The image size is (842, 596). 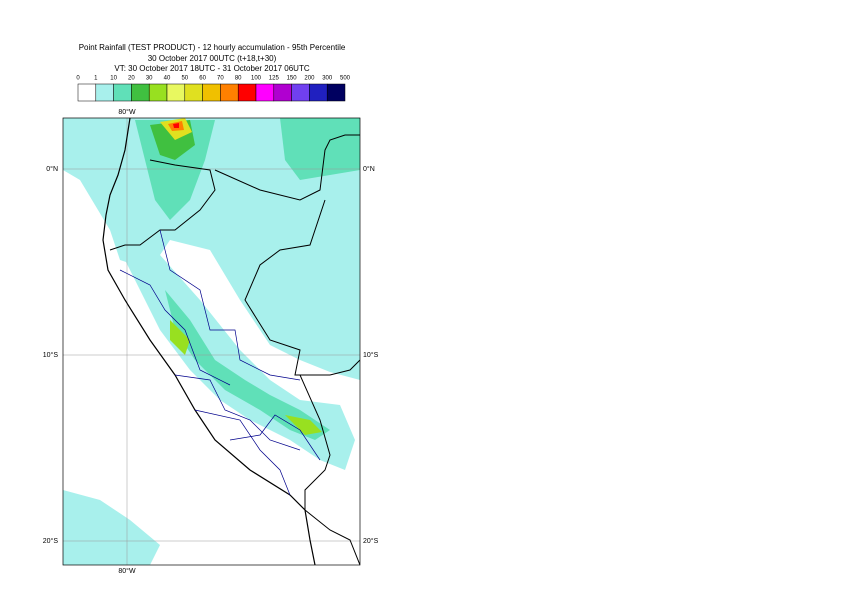 What do you see at coordinates (127, 571) in the screenshot?
I see `lon-label-bottom: 80°W` at bounding box center [127, 571].